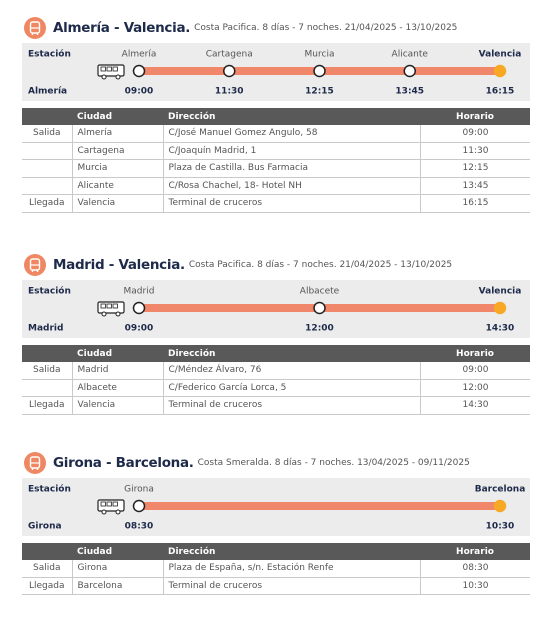 Image resolution: width=539 pixels, height=620 pixels. What do you see at coordinates (474, 151) in the screenshot?
I see `time: 11:30` at bounding box center [474, 151].